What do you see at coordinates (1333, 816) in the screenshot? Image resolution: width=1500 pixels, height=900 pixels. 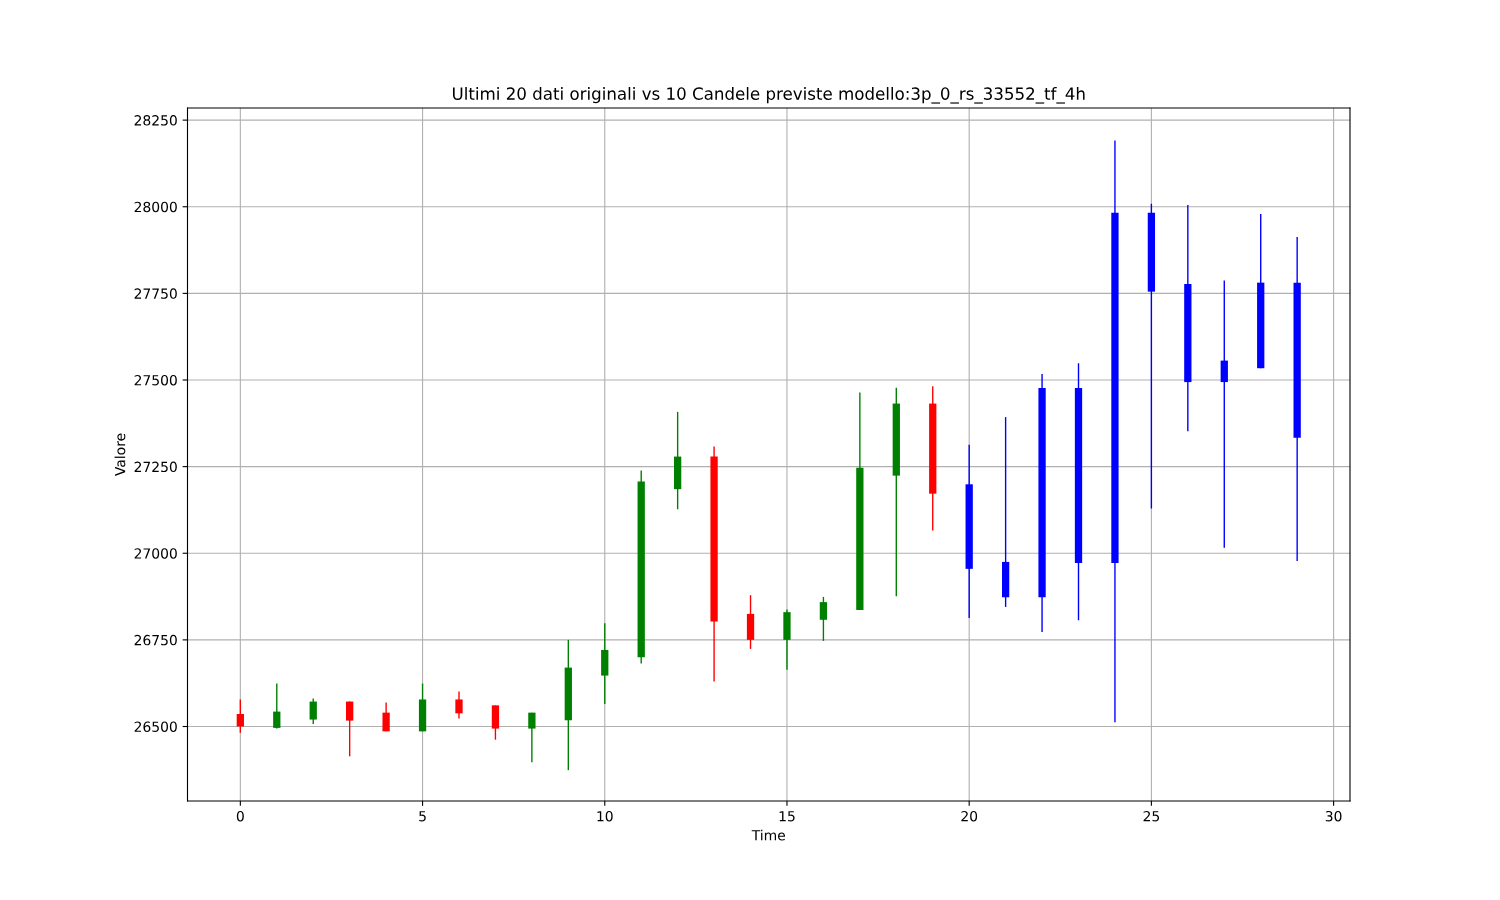 I see `x-tick-label: 30` at bounding box center [1333, 816].